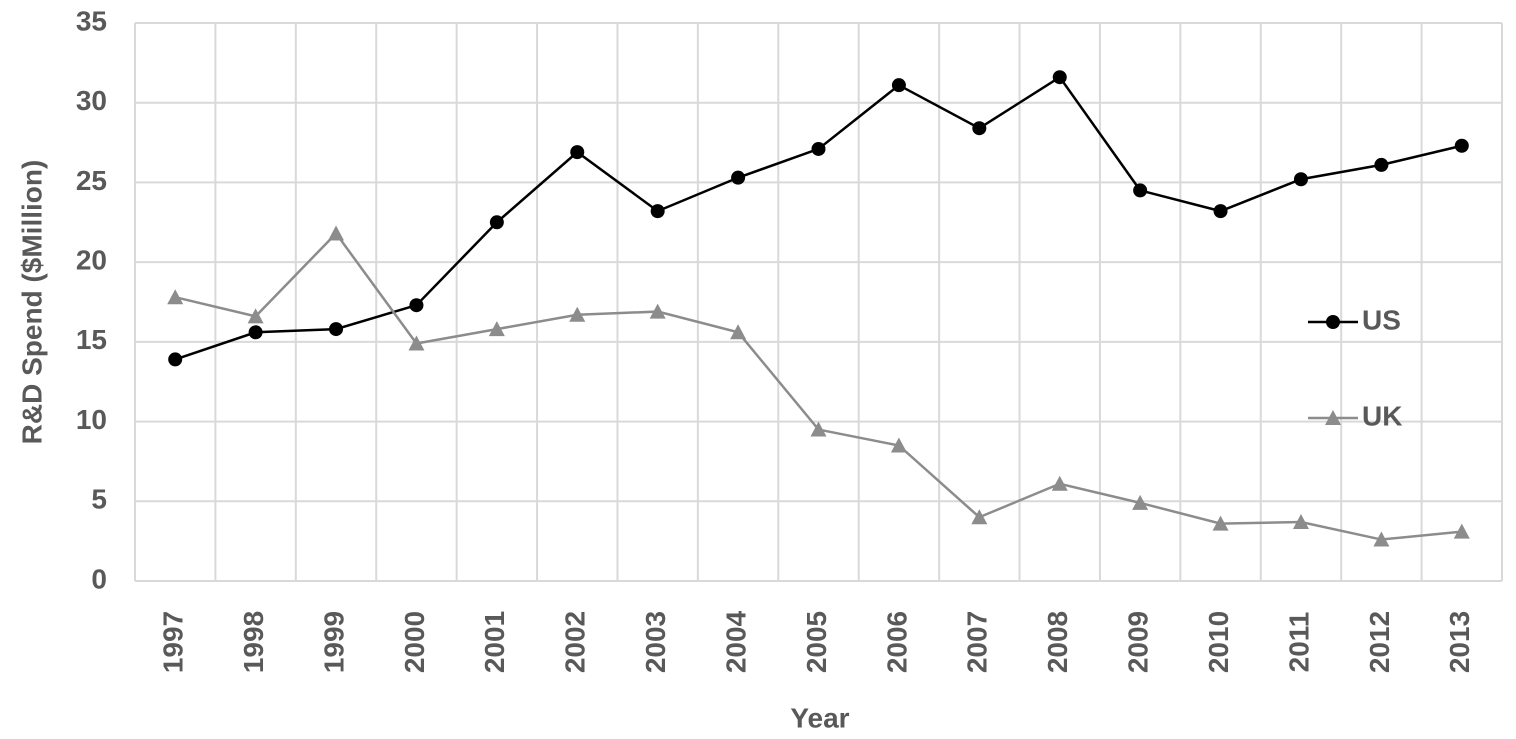 This screenshot has width=1516, height=739. Describe the element at coordinates (173, 642) in the screenshot. I see `x-tick-label: 1997` at that location.